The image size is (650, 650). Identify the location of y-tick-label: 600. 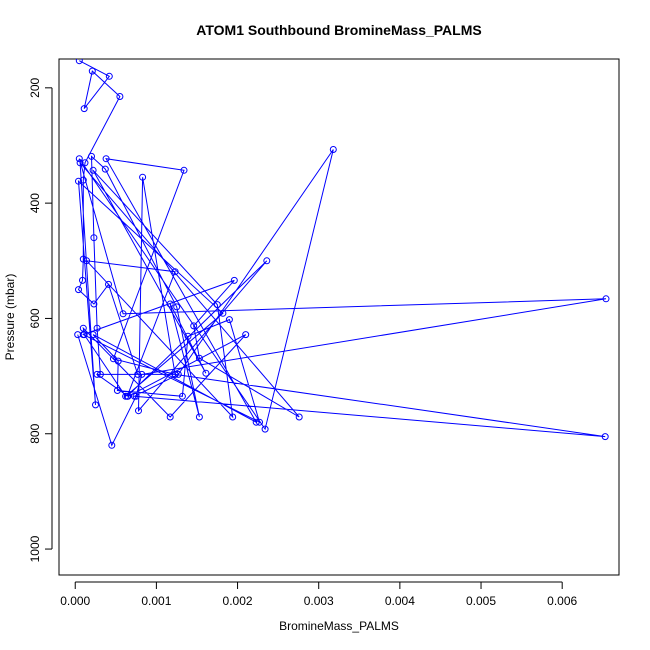
(35, 318).